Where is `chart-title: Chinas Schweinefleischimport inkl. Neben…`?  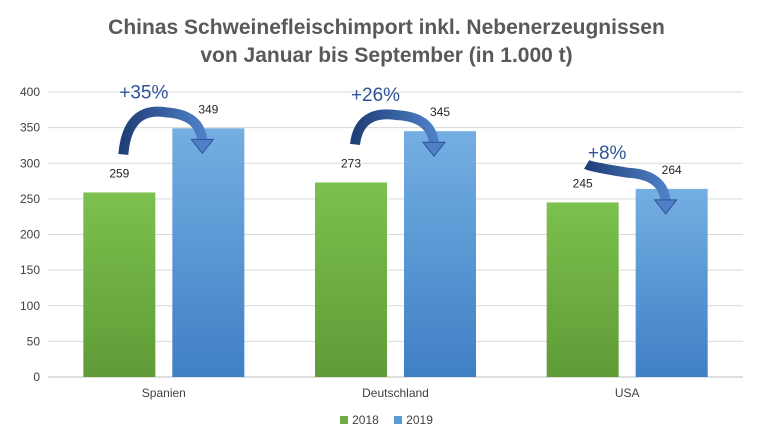
chart-title: Chinas Schweinefleischimport inkl. Neben… is located at coordinates (386, 42).